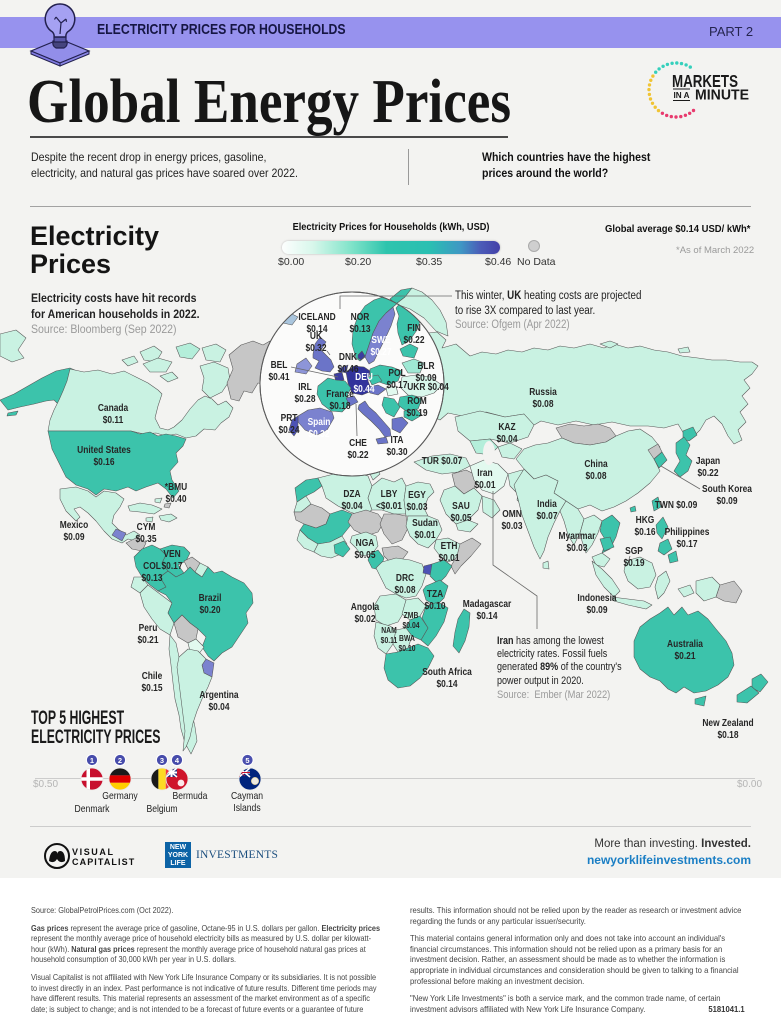  I want to click on svg-text: MINUTE, so click(722, 95).